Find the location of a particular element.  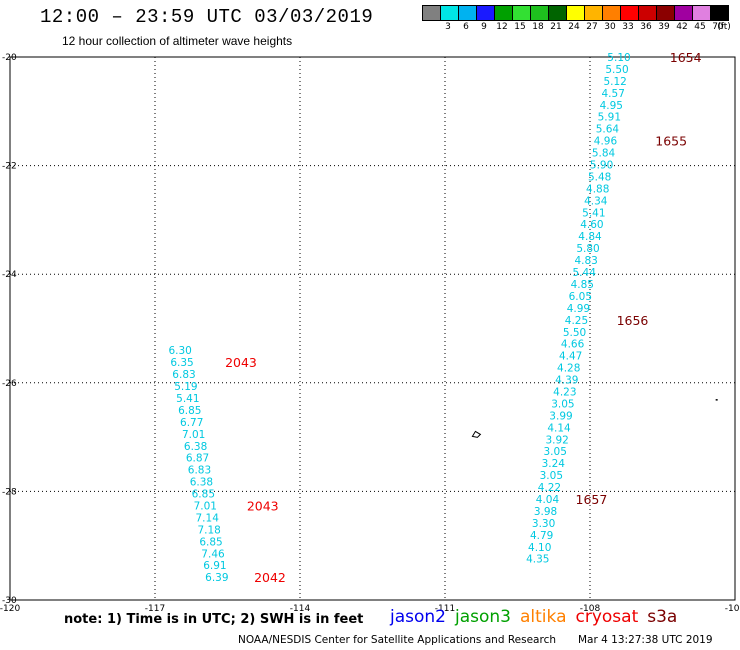

wave-height-value: 4.04 is located at coordinates (548, 500).